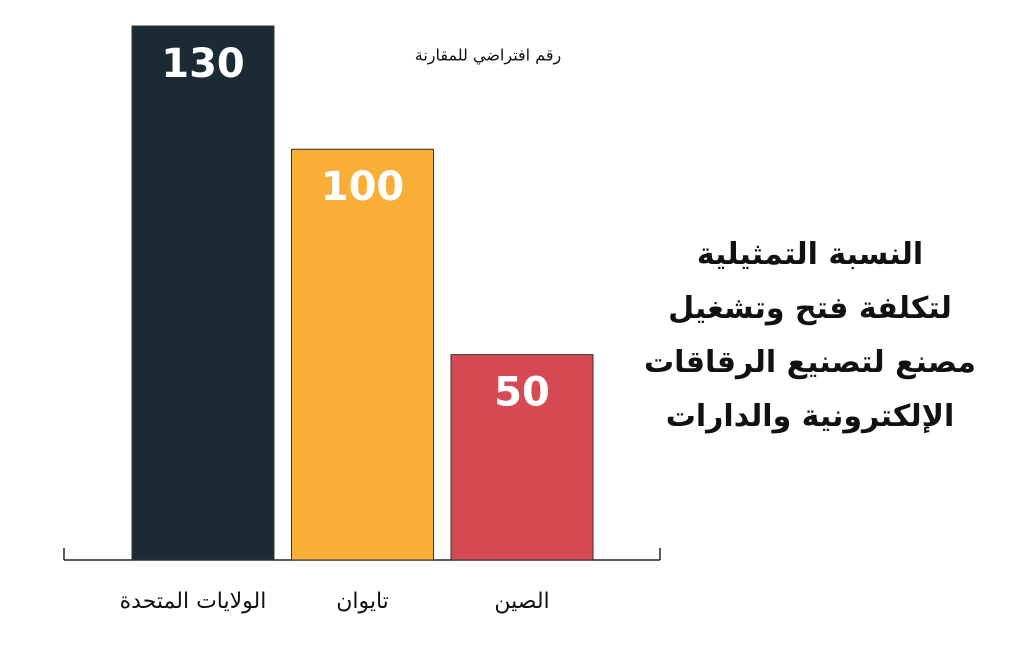 The image size is (1024, 652). Describe the element at coordinates (363, 187) in the screenshot. I see `value-label: 100` at that location.